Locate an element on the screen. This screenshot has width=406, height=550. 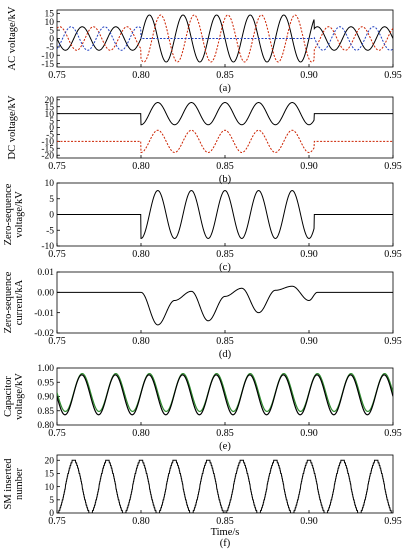
y-axis-label: current/kA is located at coordinates (19, 302).